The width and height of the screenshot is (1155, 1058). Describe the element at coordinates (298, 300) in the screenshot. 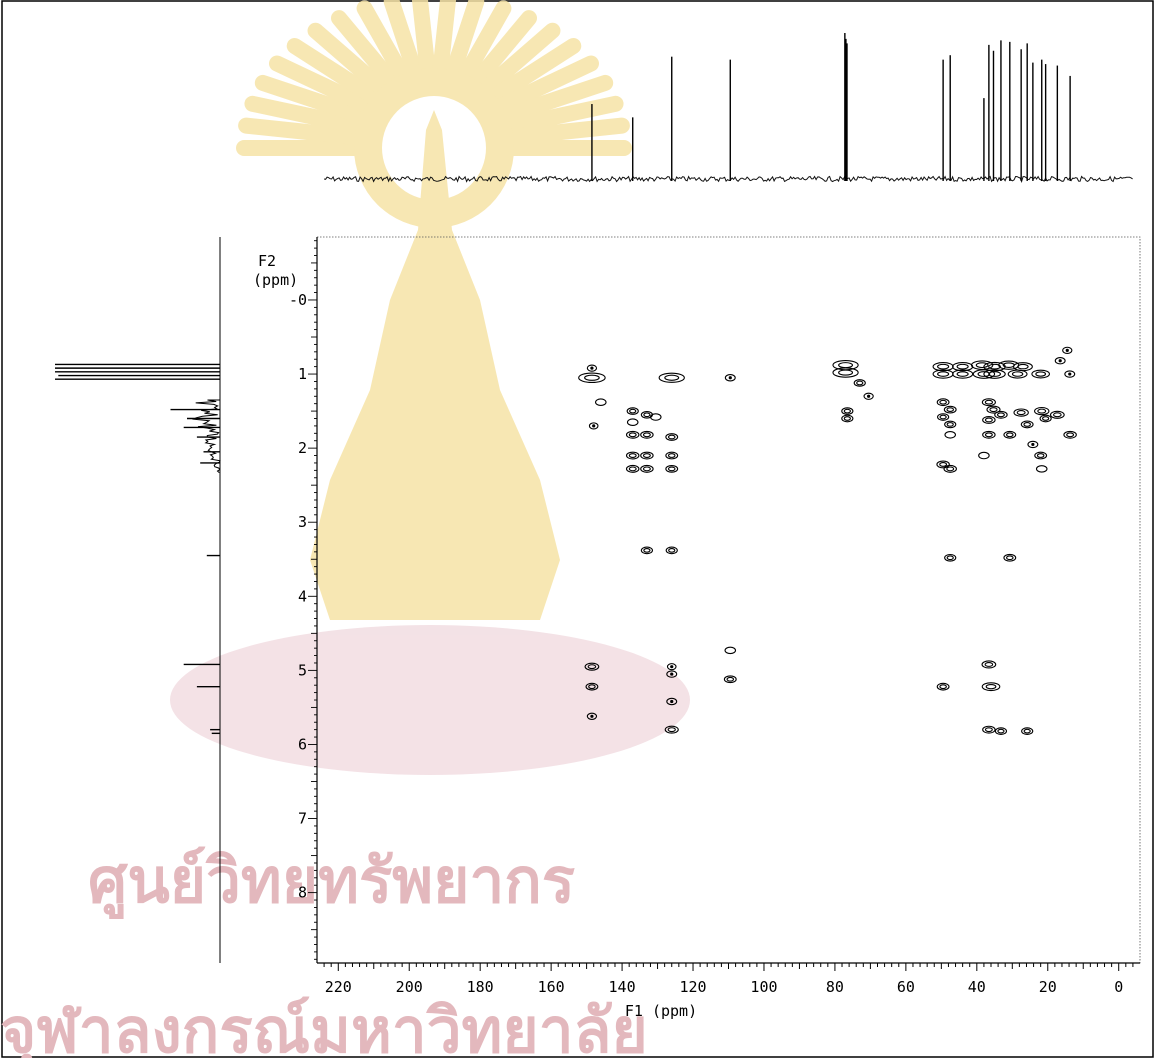

I see `y-tick-label: -0` at that location.